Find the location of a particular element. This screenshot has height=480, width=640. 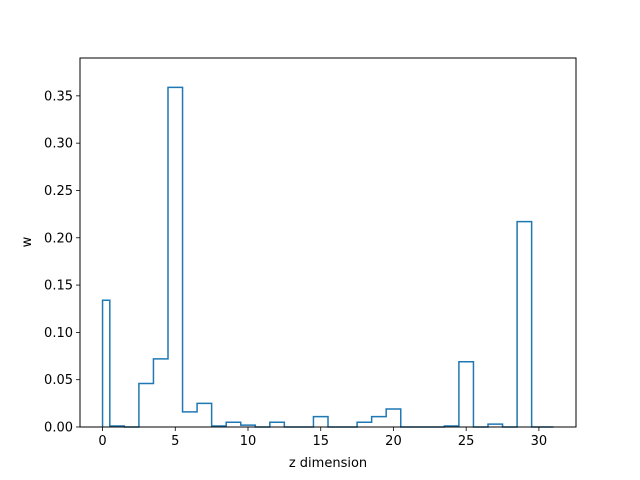

y-axis: 0.00 0.05 0.10 0.15 0.20 0.25 0.30 0.35 is located at coordinates (62, 262).